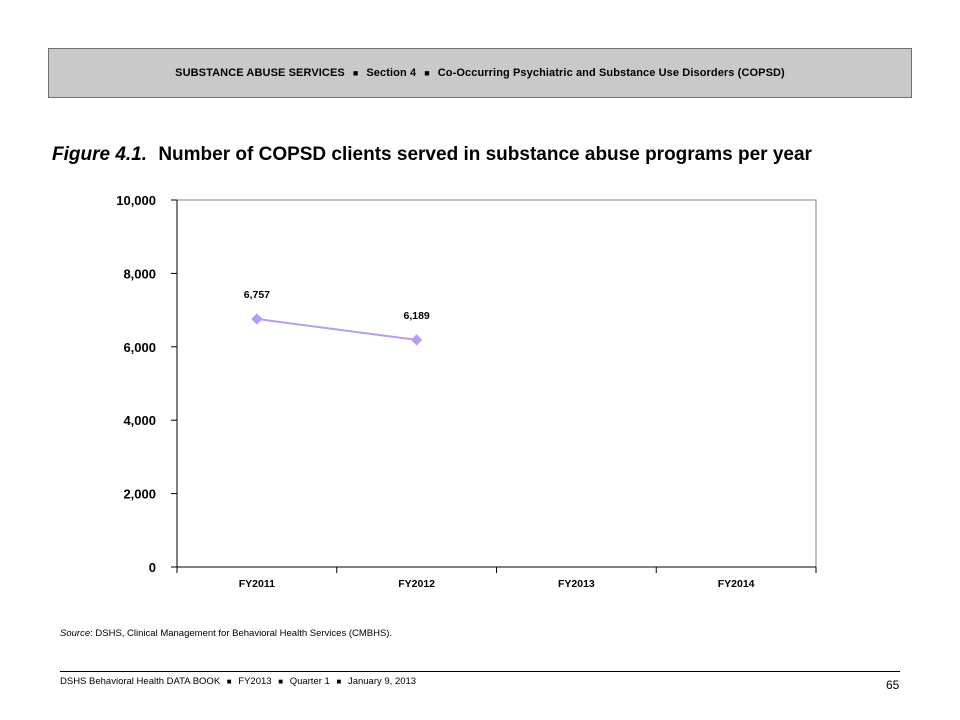 The width and height of the screenshot is (960, 720). What do you see at coordinates (139, 494) in the screenshot?
I see `y-tick-label: 2,000` at bounding box center [139, 494].